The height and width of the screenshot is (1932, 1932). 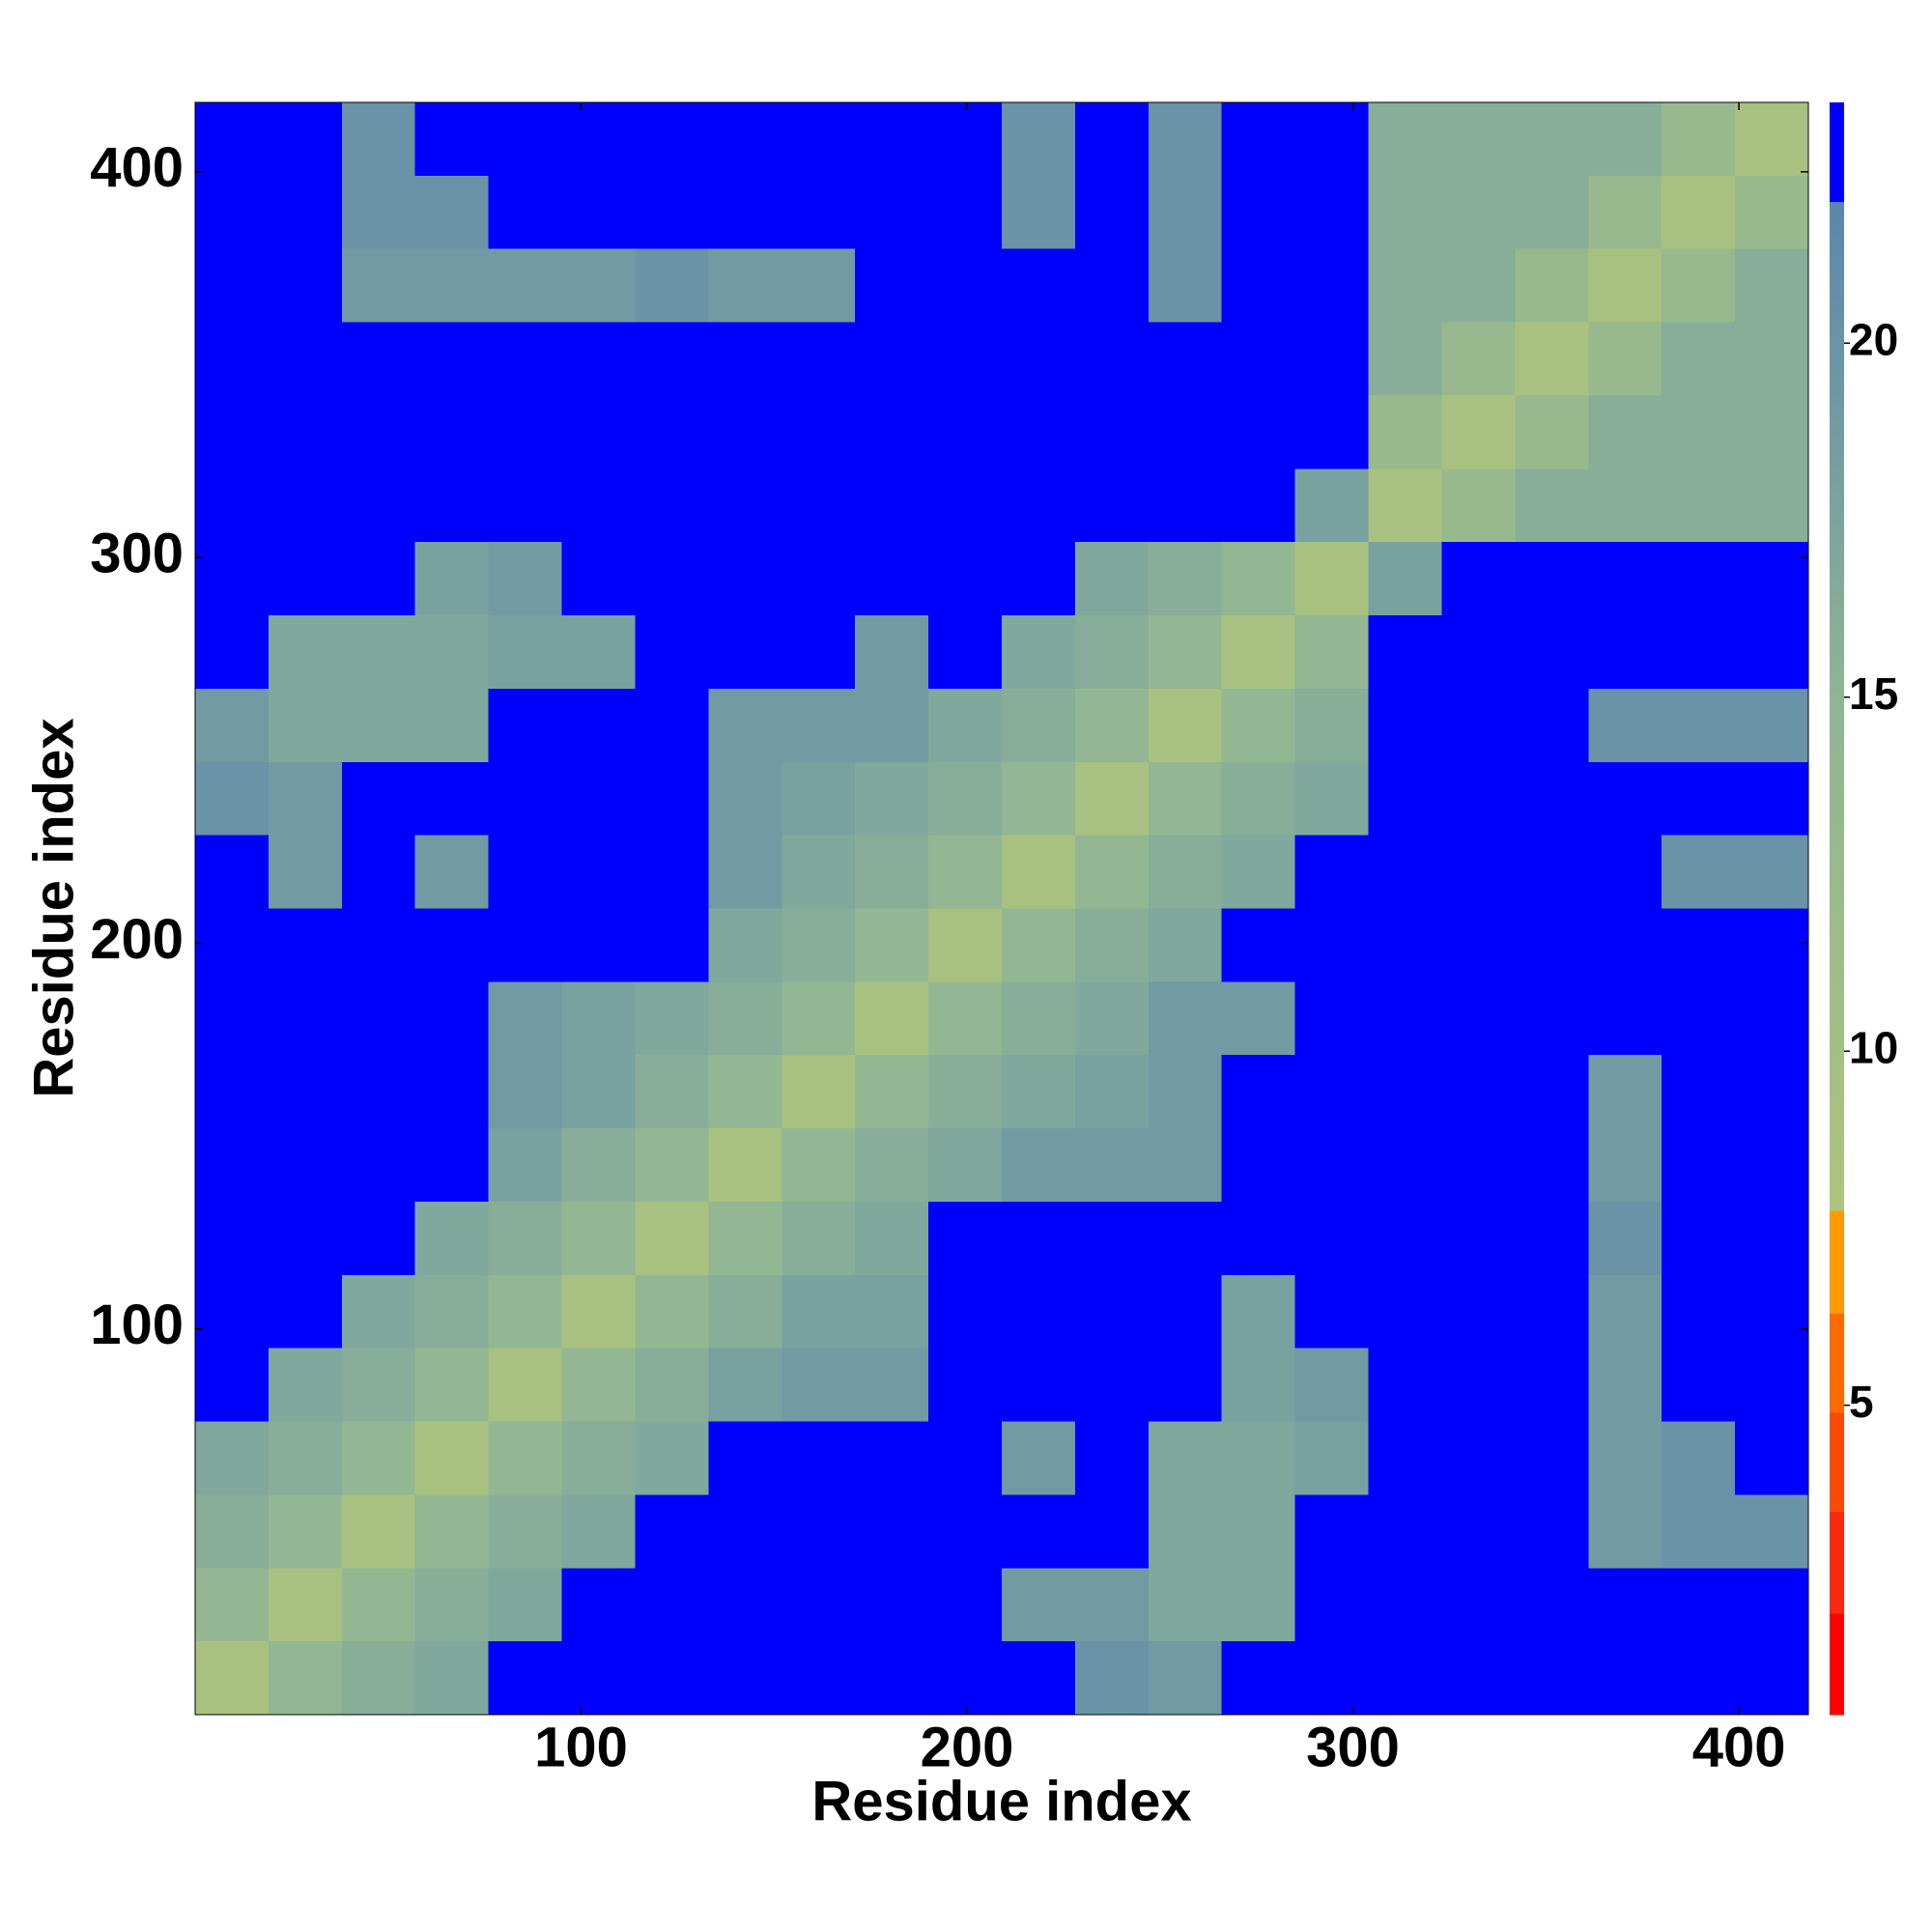 I want to click on colorbar-tick-label: 10, so click(x=1873, y=1047).